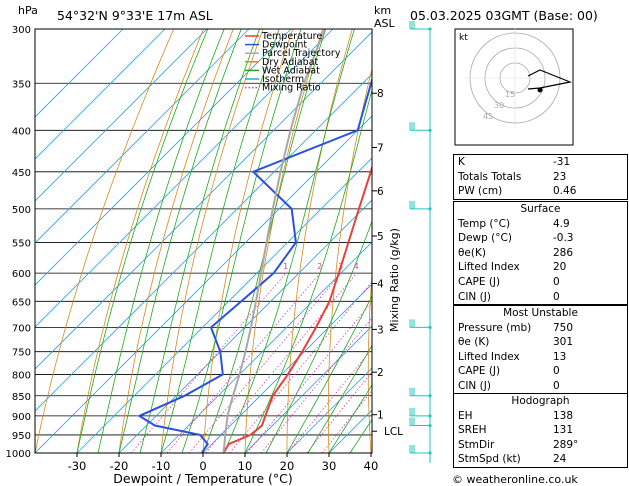 The height and width of the screenshot is (486, 629). I want to click on storm-motion-marker, so click(540, 90).